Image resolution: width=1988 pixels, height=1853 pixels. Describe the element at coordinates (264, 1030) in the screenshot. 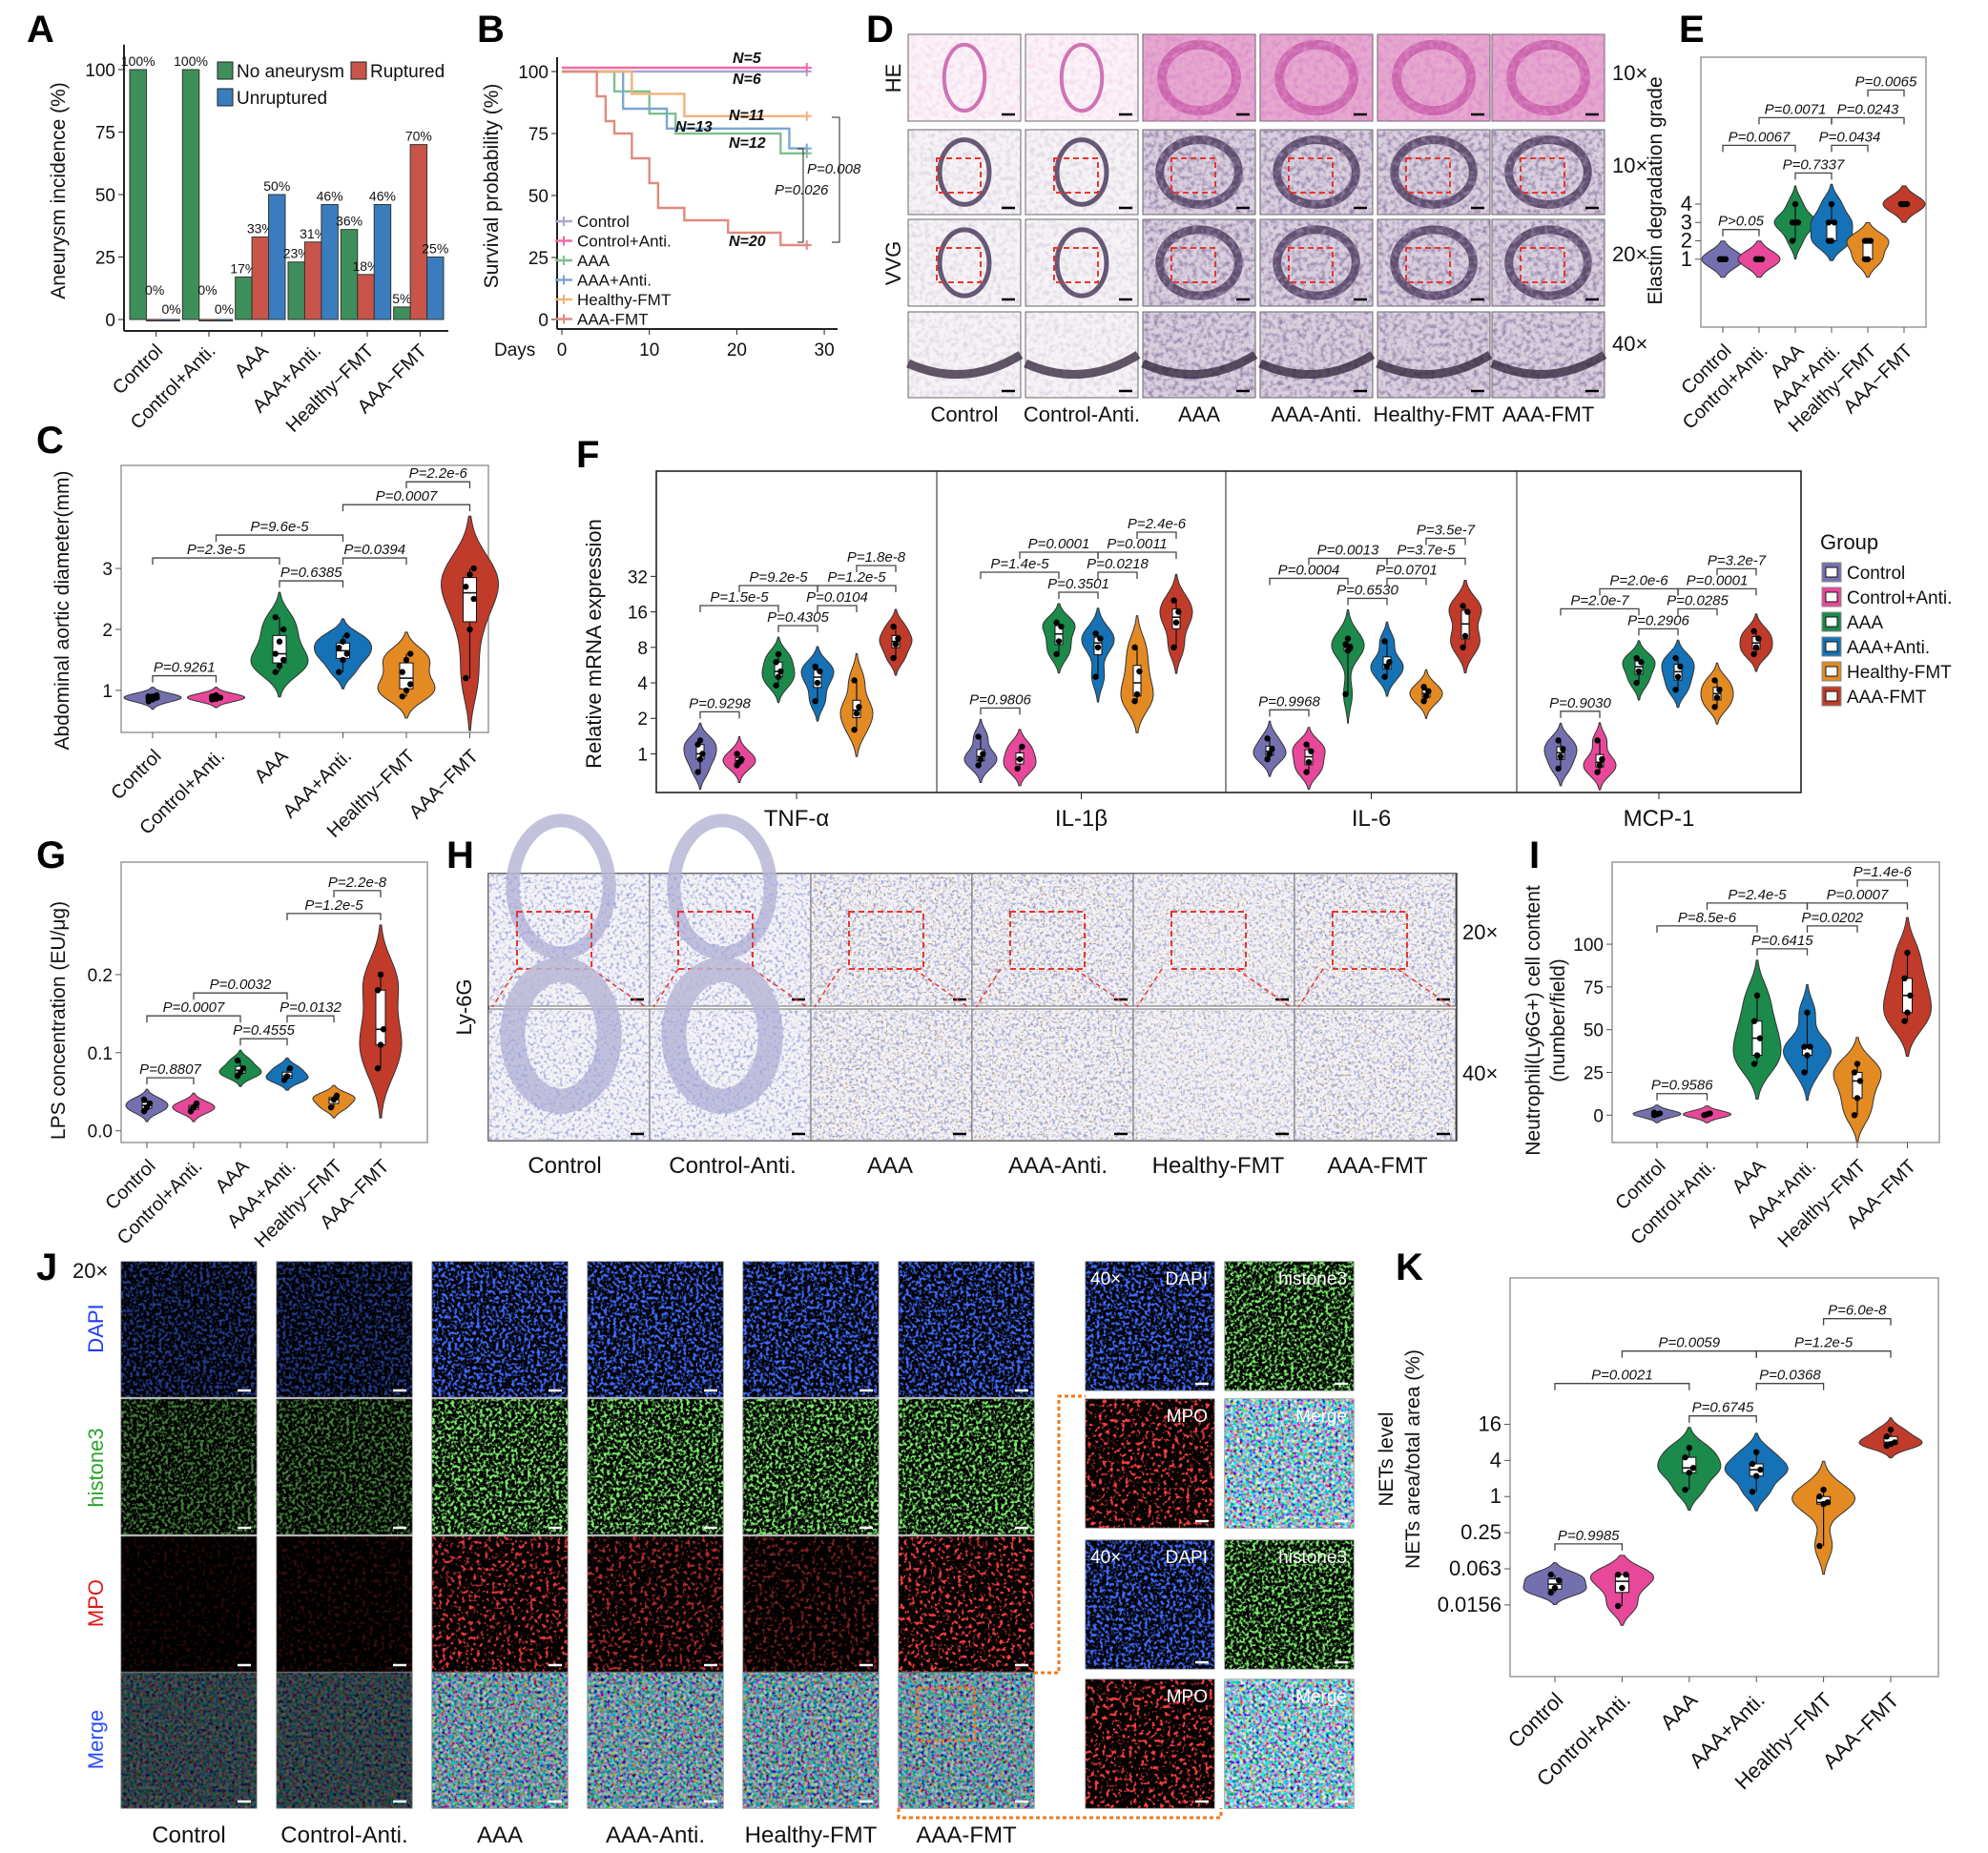

I see `p-value: P=0.4555` at that location.